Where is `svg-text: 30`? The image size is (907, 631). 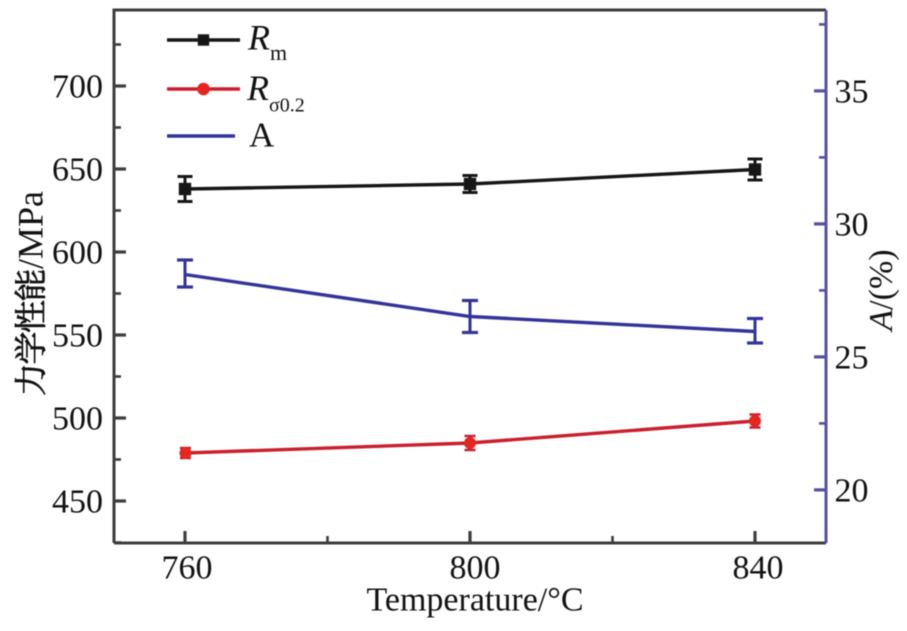
svg-text: 30 is located at coordinates (852, 224).